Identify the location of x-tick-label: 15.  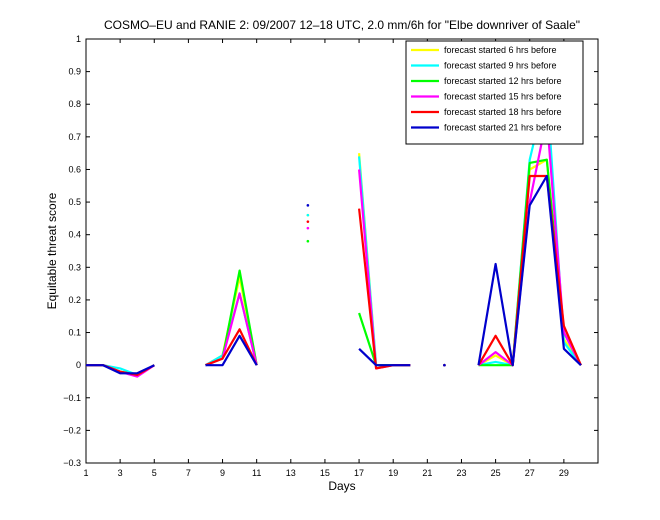
(325, 473).